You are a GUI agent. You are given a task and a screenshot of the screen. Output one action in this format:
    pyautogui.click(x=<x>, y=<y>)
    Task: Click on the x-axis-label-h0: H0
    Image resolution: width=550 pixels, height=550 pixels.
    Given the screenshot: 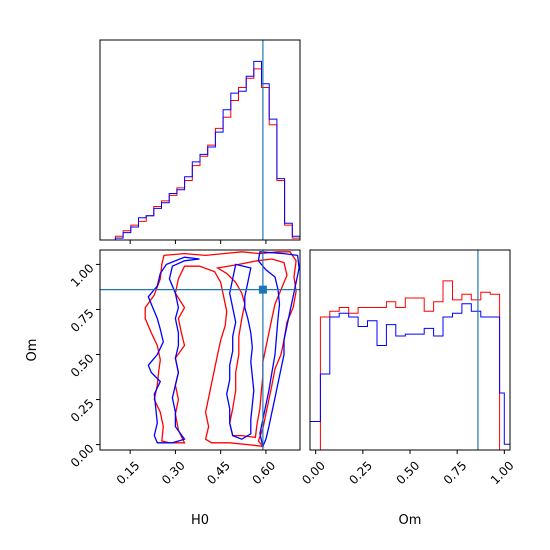 What is the action you would take?
    pyautogui.click(x=200, y=520)
    